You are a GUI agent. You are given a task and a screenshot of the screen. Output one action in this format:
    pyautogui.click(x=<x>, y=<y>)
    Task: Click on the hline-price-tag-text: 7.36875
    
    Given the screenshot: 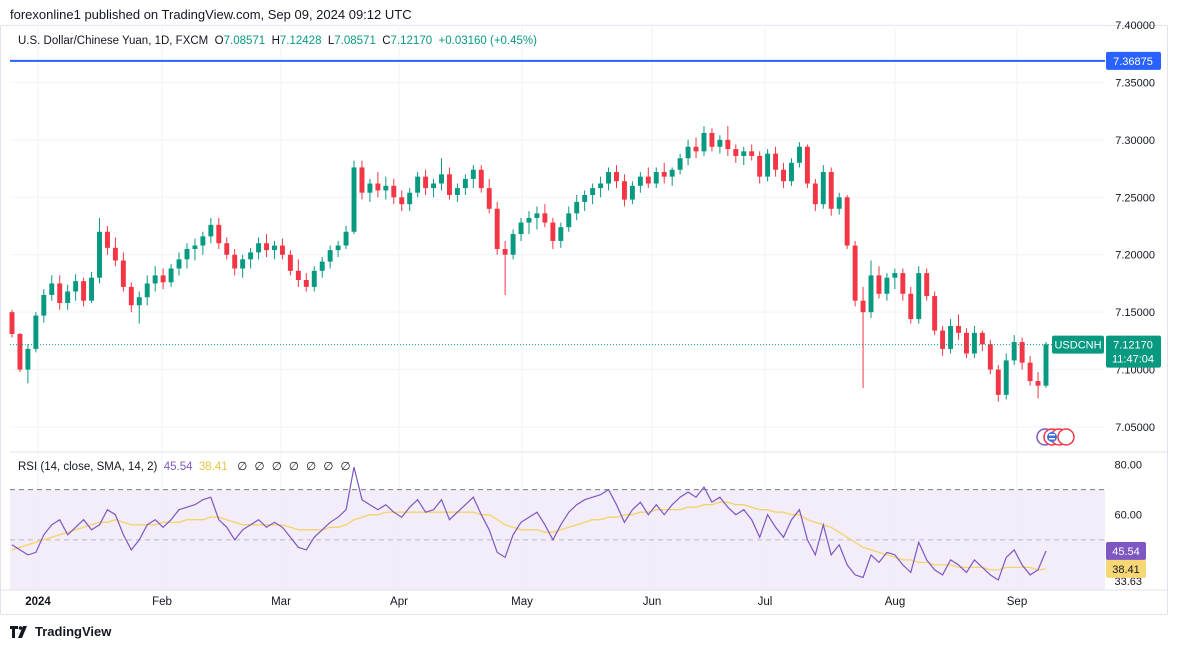 What is the action you would take?
    pyautogui.click(x=1133, y=62)
    